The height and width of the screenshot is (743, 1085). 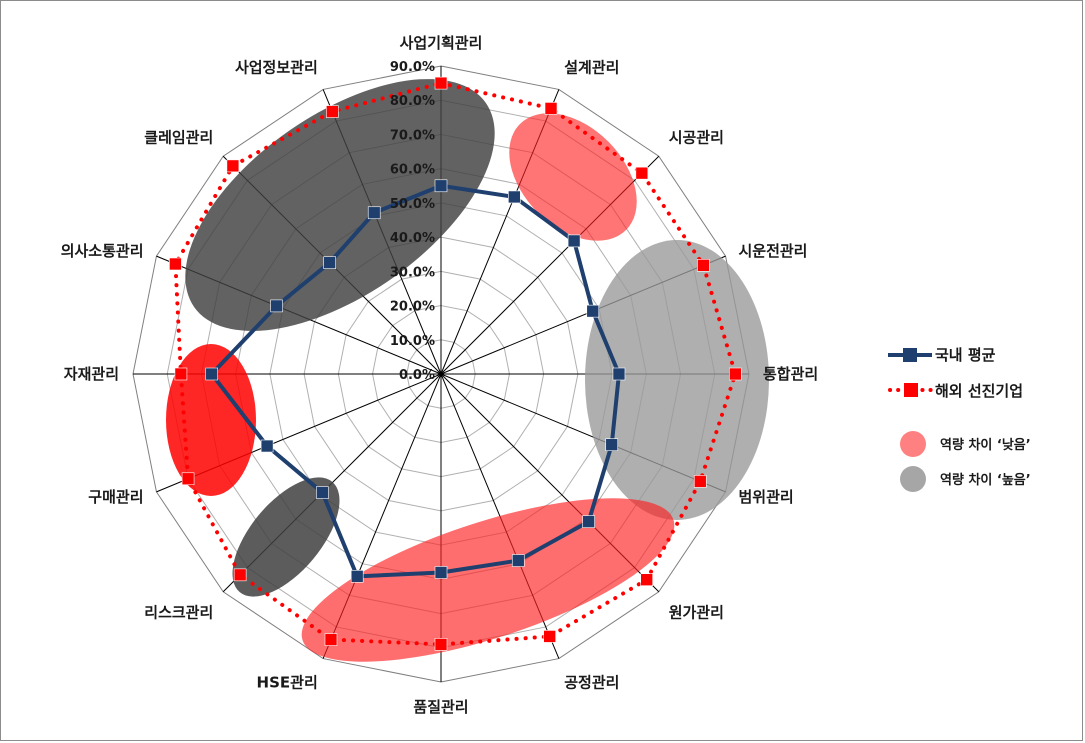 What do you see at coordinates (488, 580) in the screenshot?
I see `highlight-low-gap-bottom` at bounding box center [488, 580].